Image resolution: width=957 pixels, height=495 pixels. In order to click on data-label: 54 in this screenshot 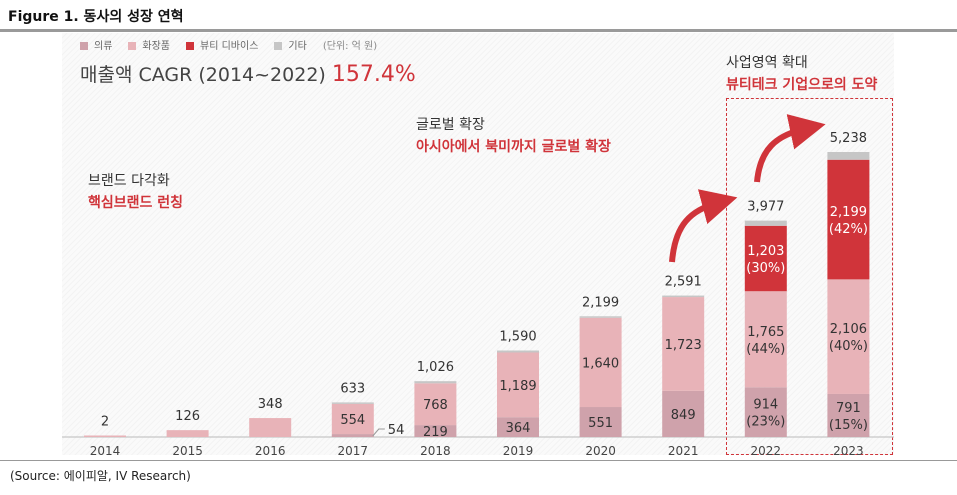, I will do `click(396, 430)`.